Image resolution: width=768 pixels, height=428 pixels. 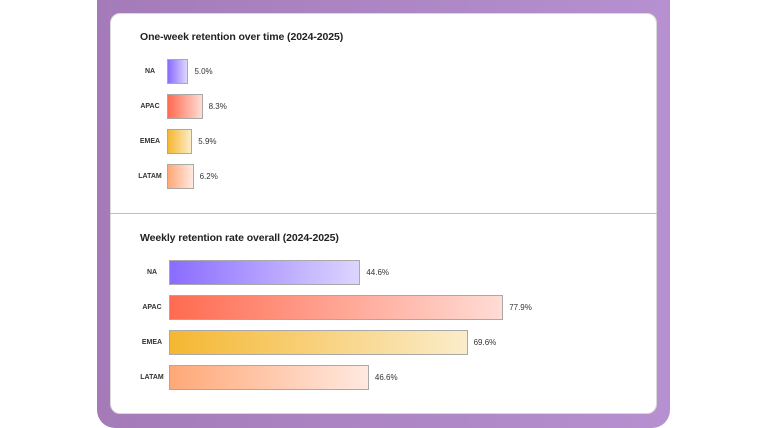 What do you see at coordinates (378, 272) in the screenshot?
I see `value-label: 44.6%` at bounding box center [378, 272].